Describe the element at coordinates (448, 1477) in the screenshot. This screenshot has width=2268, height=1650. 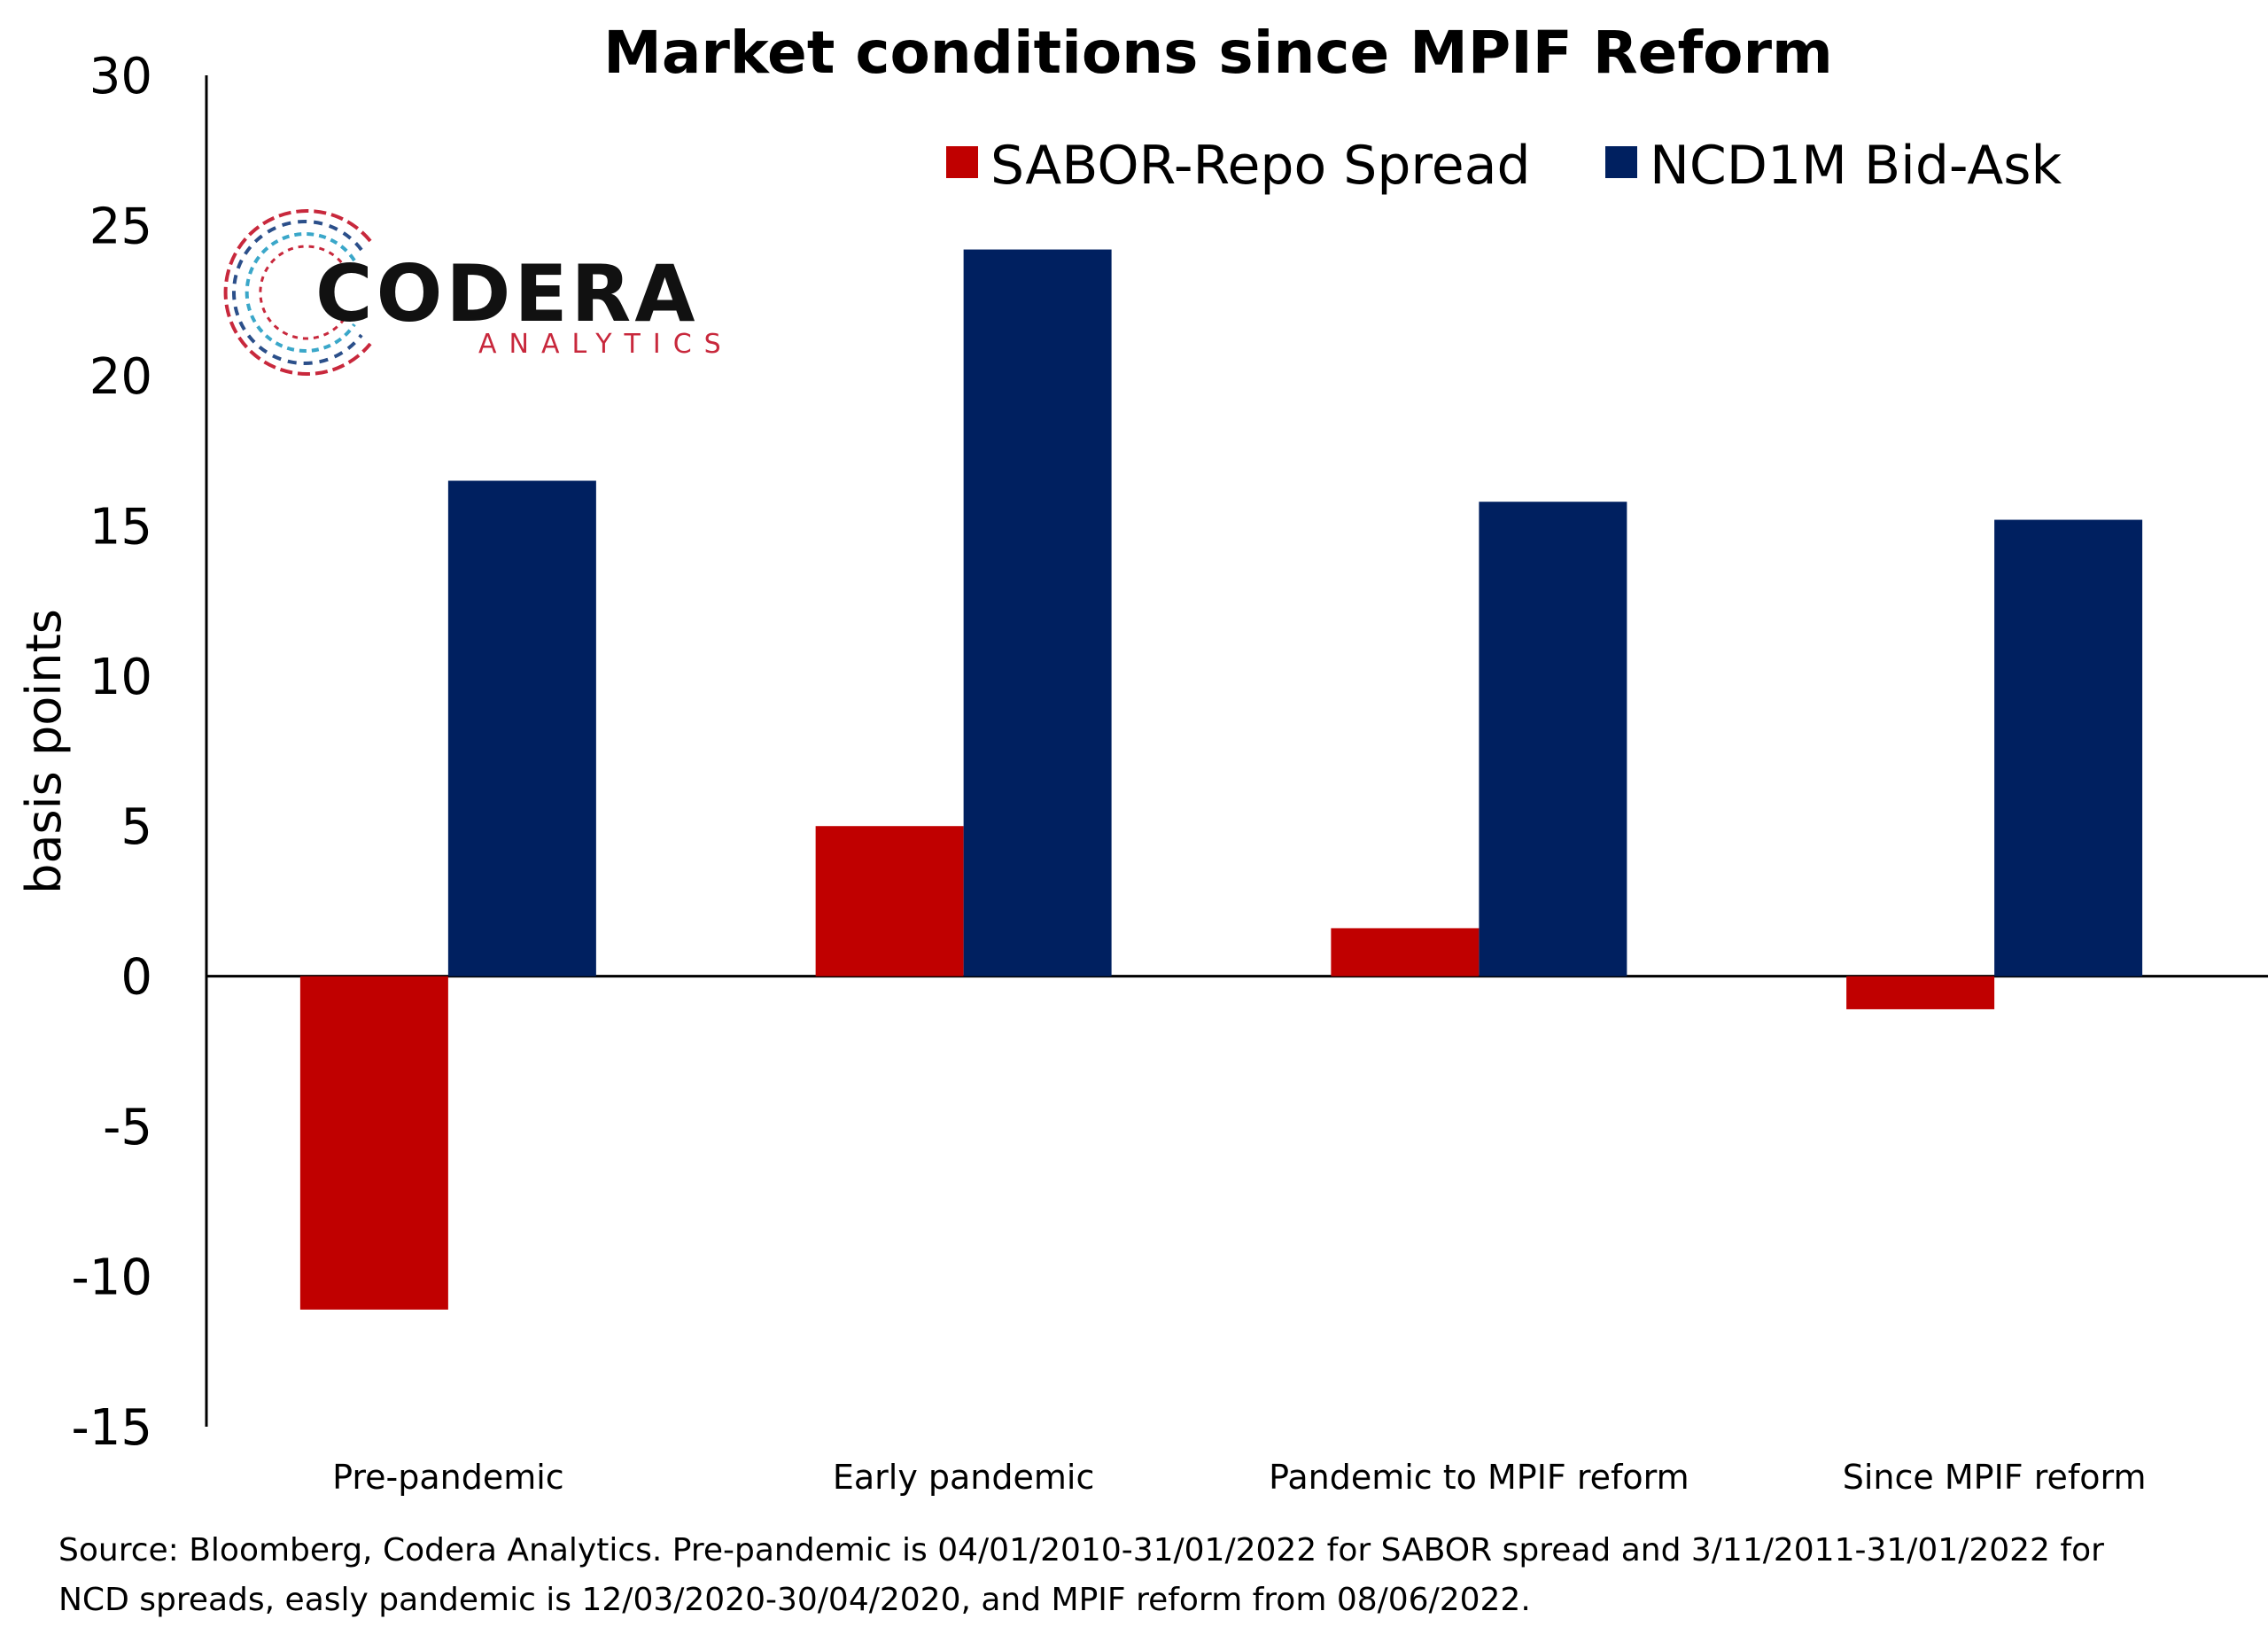
I see `x-tick-label: Pre-pandemic` at that location.